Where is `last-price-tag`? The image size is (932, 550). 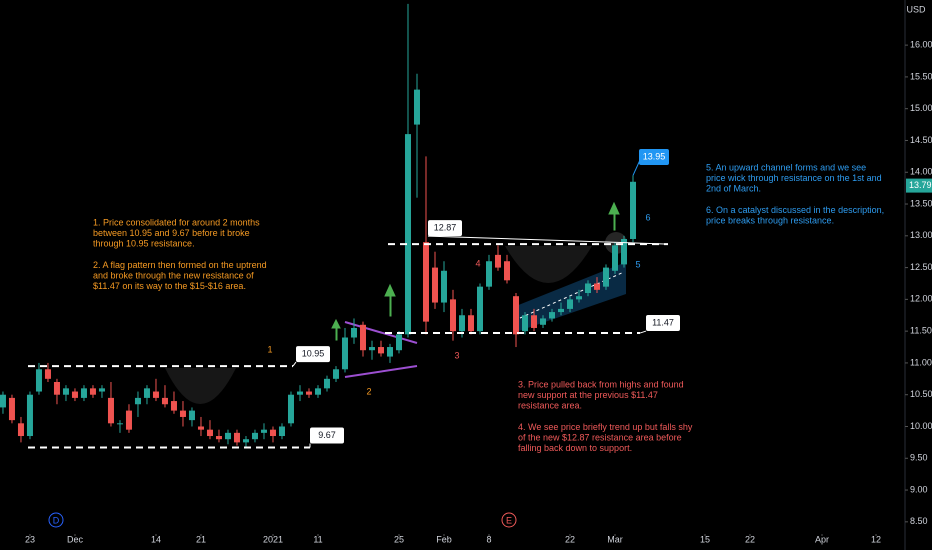
last-price-tag is located at coordinates (919, 185).